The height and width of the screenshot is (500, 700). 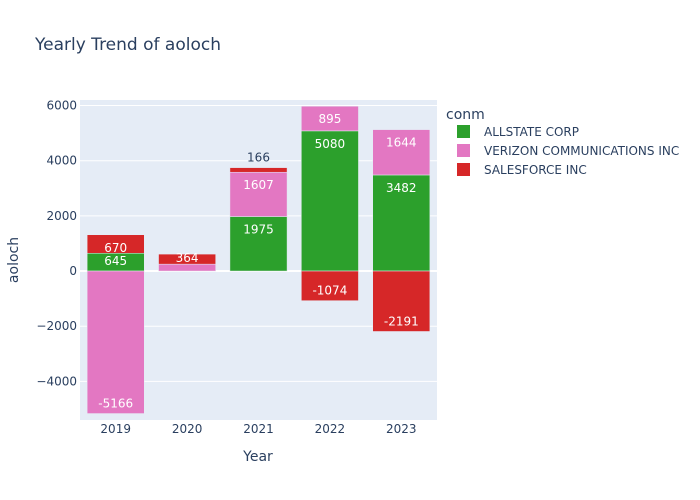 I want to click on chart-title: Yearly Trend of aoloch, so click(x=127, y=45).